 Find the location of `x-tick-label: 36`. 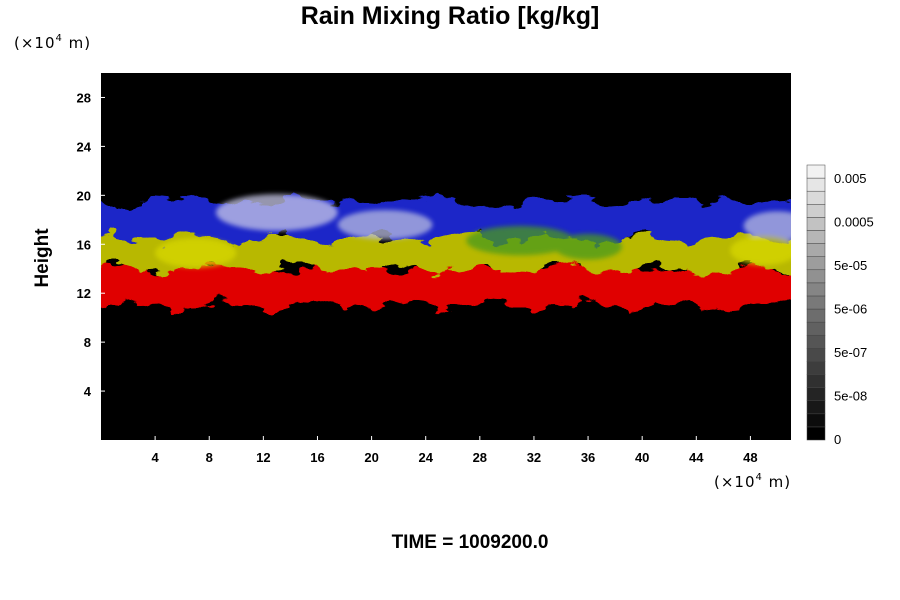

x-tick-label: 36 is located at coordinates (588, 457).